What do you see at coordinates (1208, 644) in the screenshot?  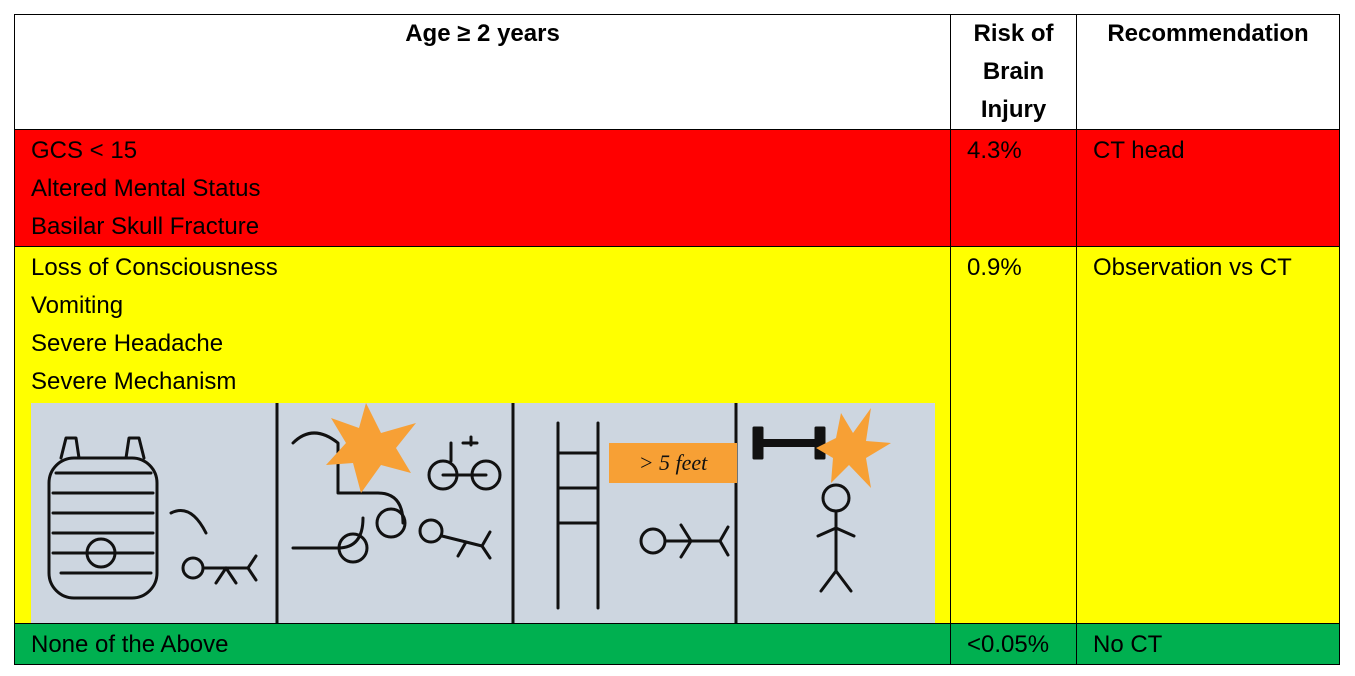 I see `recommendation-cell: No CT` at bounding box center [1208, 644].